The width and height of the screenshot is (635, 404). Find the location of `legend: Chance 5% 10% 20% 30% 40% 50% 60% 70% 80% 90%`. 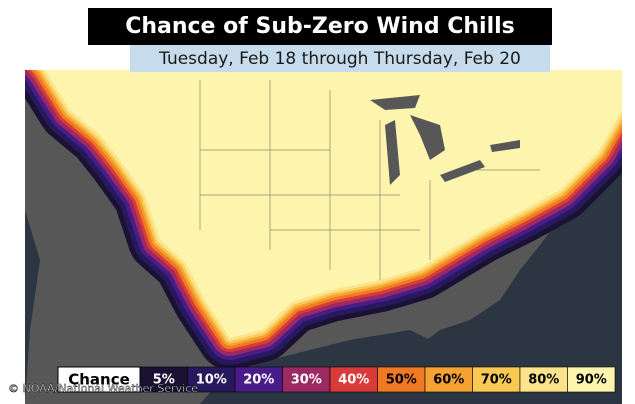

legend: Chance 5% 10% 20% 30% 40% 50% 60% 70% 80% 90% is located at coordinates (336, 379).